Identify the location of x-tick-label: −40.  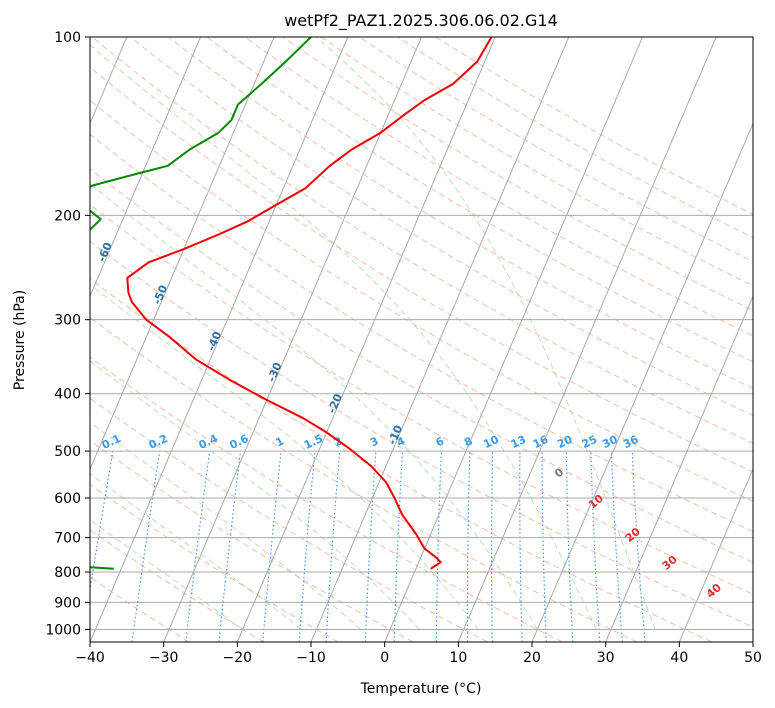
(90, 658).